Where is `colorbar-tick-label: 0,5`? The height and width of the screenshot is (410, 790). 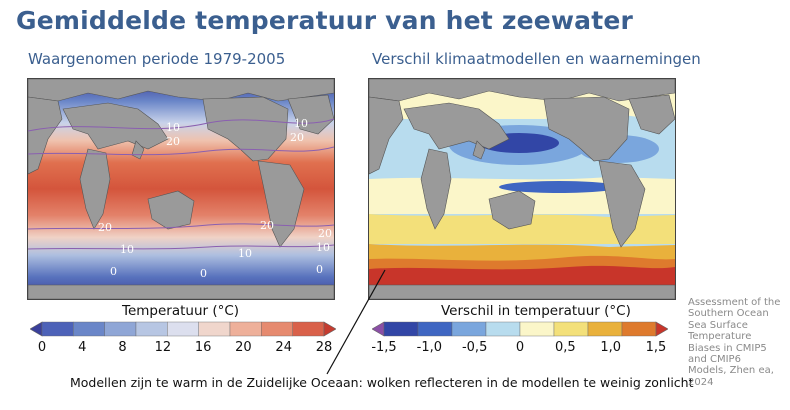 colorbar-tick-label: 0,5 is located at coordinates (565, 347).